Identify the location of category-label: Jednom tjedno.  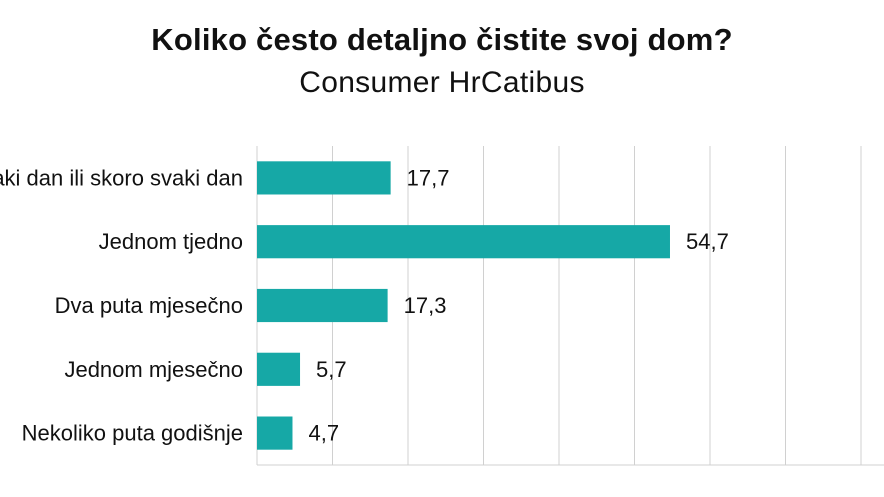
(171, 241).